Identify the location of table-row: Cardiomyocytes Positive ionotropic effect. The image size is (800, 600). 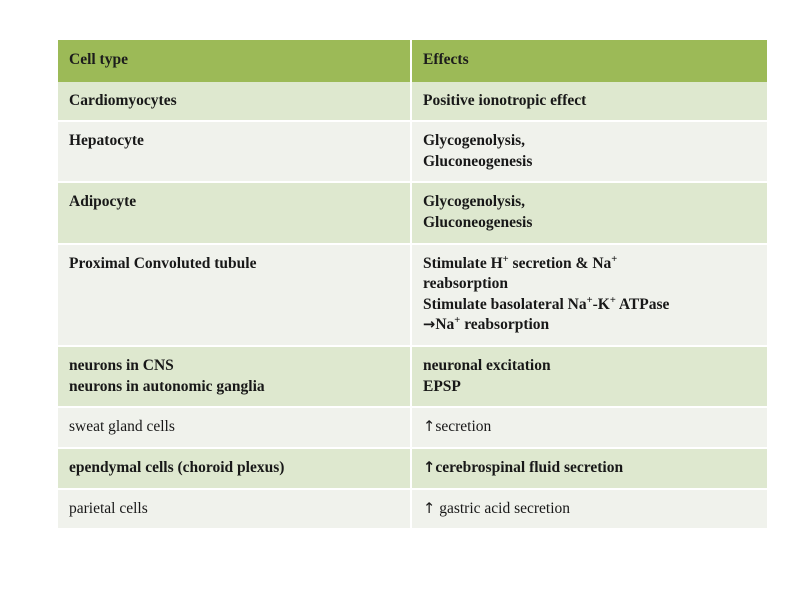
(412, 102).